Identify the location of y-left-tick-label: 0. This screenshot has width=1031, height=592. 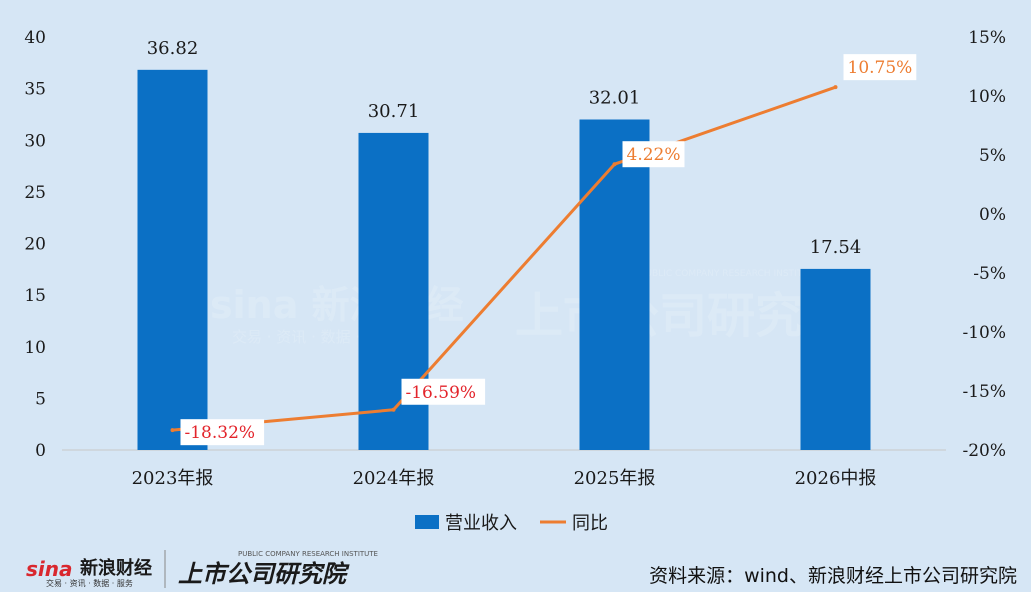
(40, 451).